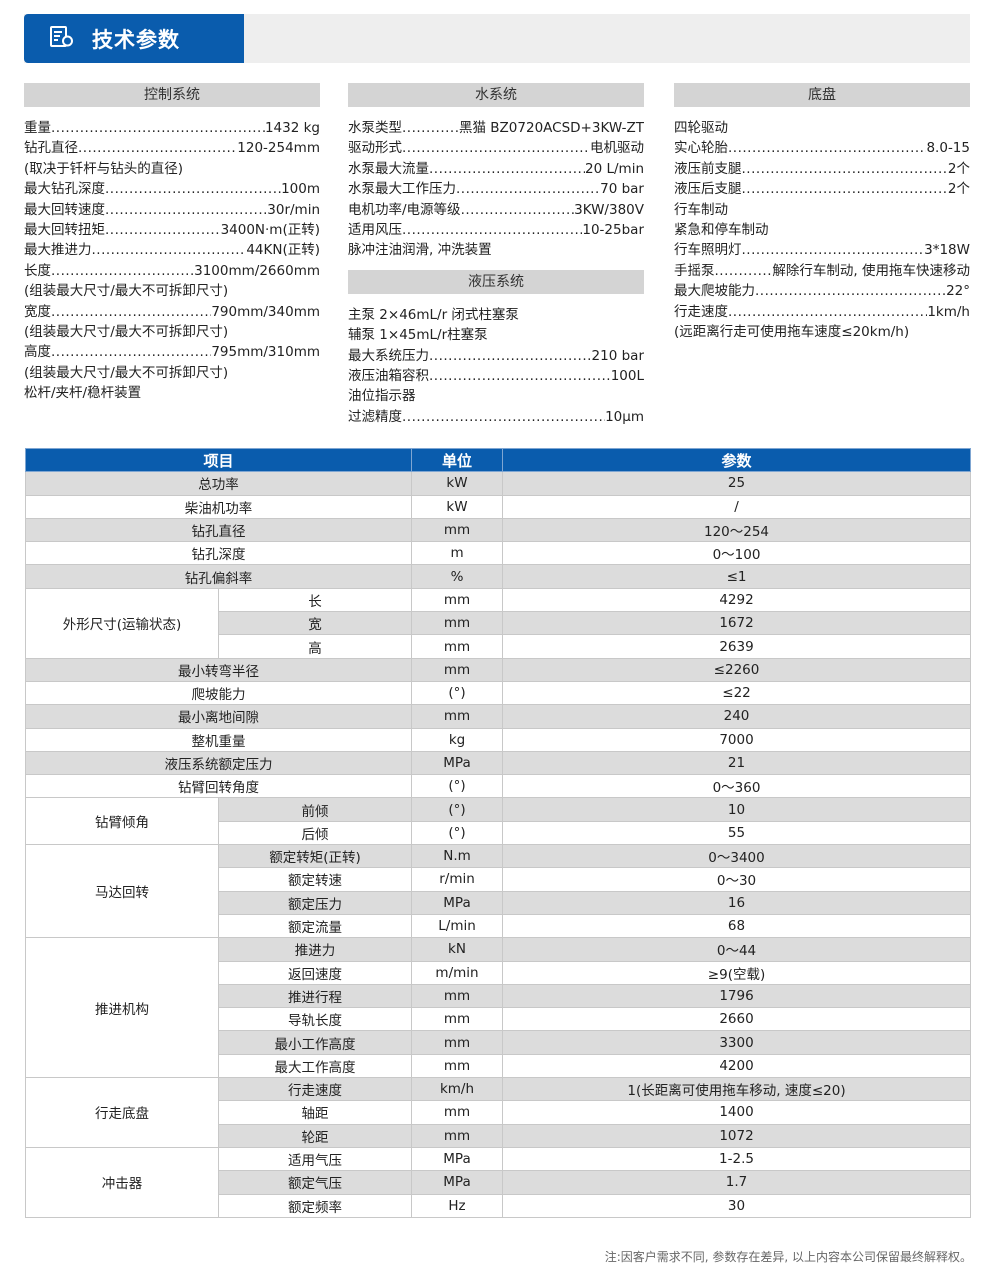 This screenshot has height=1279, width=1000. What do you see at coordinates (300, 189) in the screenshot?
I see `spec-value: 100m` at bounding box center [300, 189].